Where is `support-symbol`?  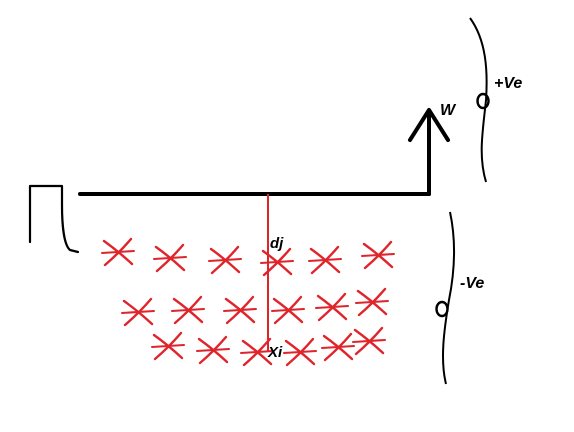
support-symbol is located at coordinates (54, 219).